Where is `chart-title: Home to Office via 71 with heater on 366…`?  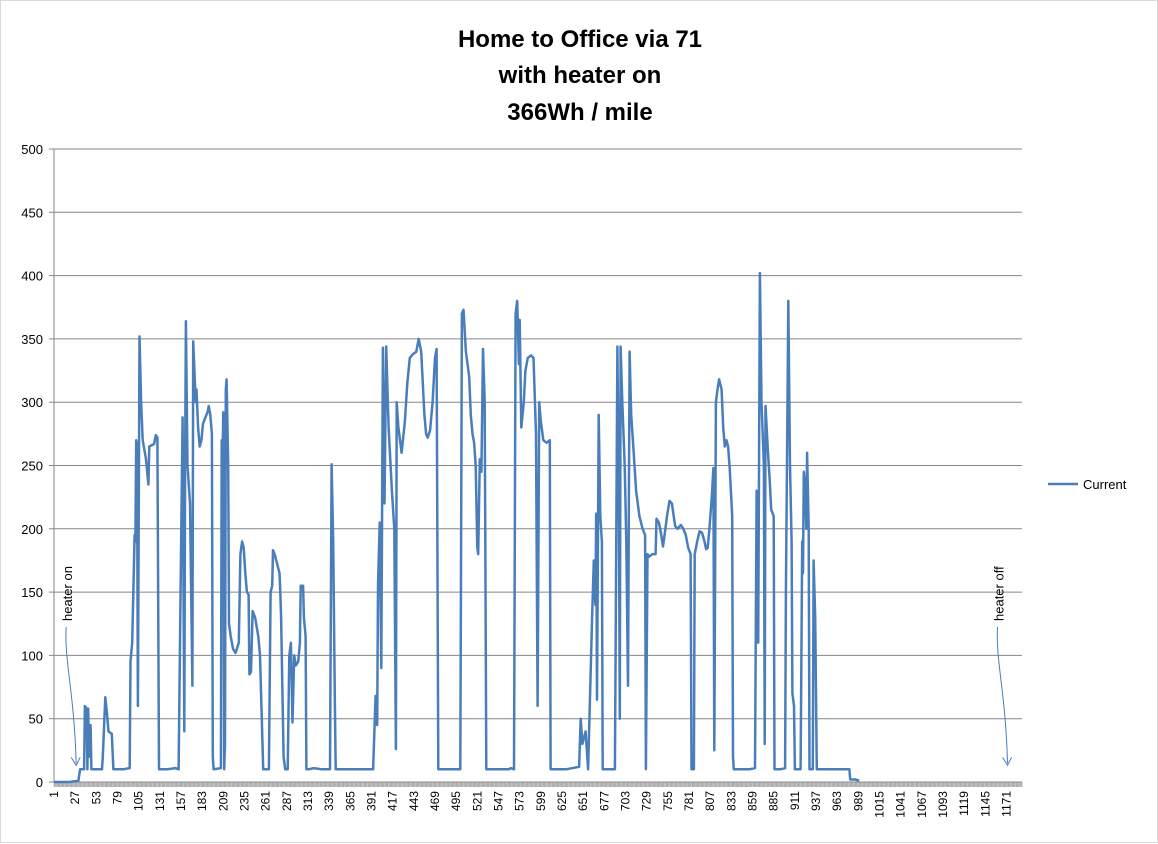
chart-title: Home to Office via 71 with heater on 366… is located at coordinates (580, 76).